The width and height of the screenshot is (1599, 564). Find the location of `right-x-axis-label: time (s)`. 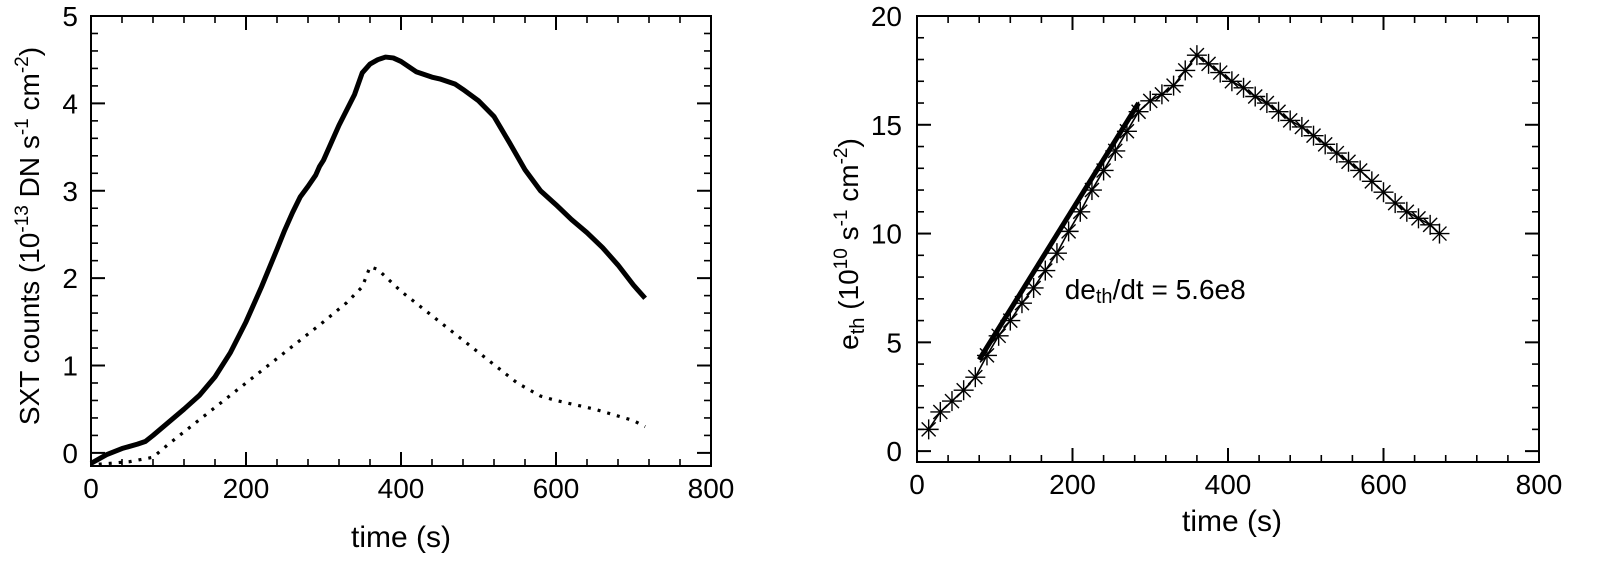

right-x-axis-label: time (s) is located at coordinates (1232, 521).